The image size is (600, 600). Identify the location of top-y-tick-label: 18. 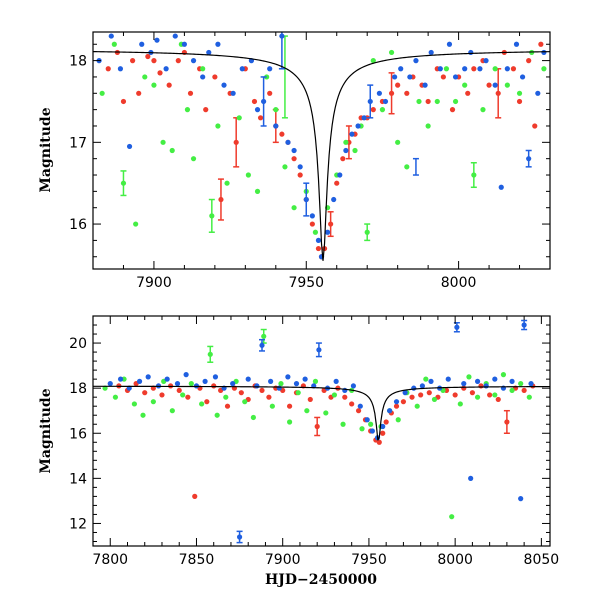
(78, 62).